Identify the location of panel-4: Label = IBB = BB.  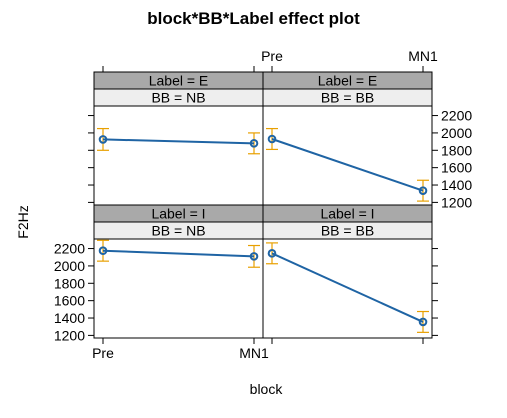
(347, 271).